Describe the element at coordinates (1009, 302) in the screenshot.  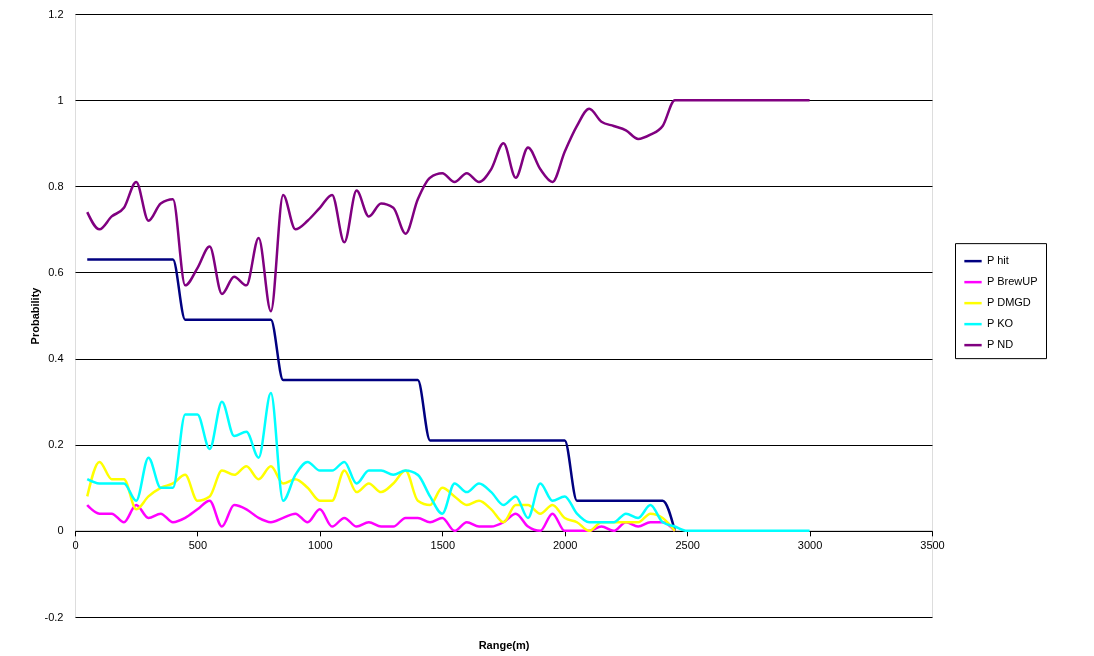
I see `legend-label: P DMGD` at that location.